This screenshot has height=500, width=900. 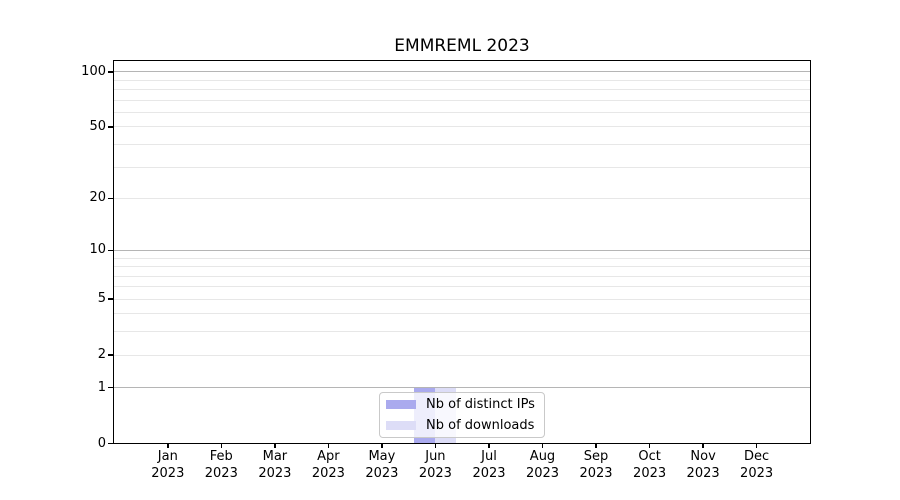 I want to click on x-tick-label-nov: Nov 2023, so click(x=703, y=465).